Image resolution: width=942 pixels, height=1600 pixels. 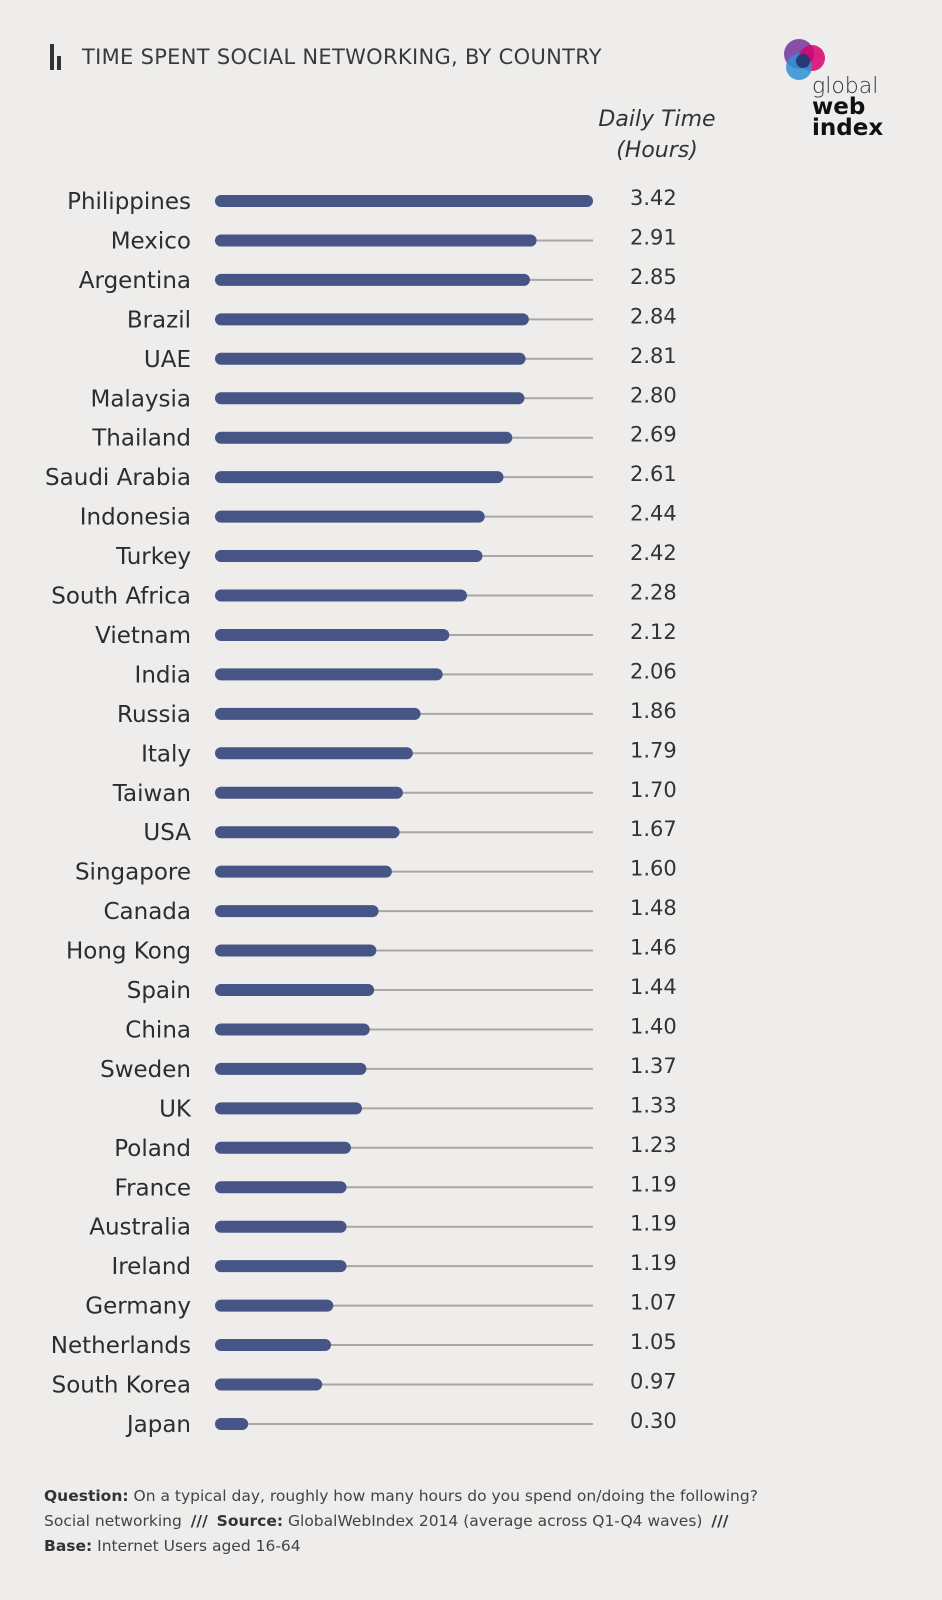 What do you see at coordinates (138, 1307) in the screenshot?
I see `category-label: Germany` at bounding box center [138, 1307].